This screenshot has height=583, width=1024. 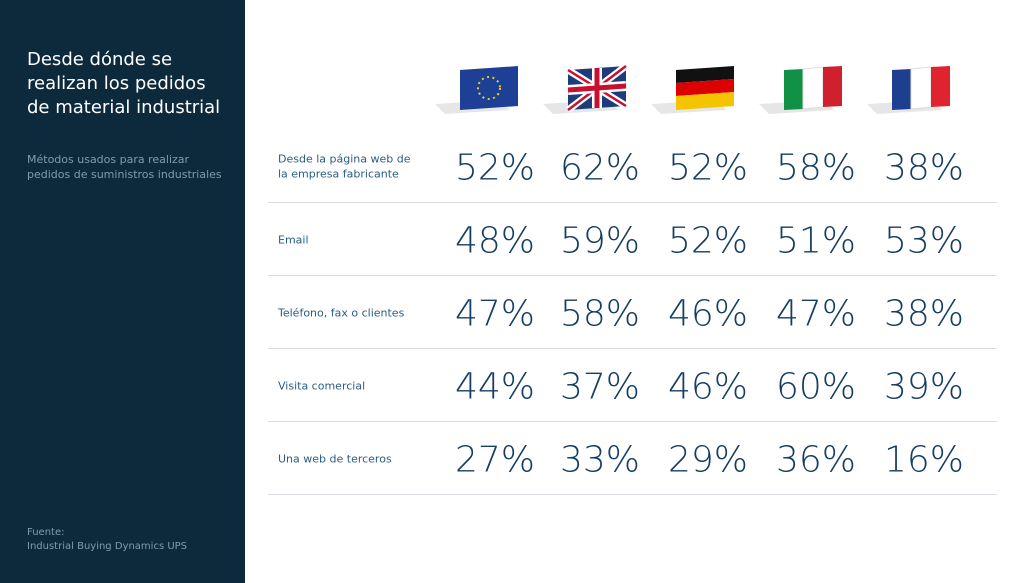 What do you see at coordinates (107, 546) in the screenshot?
I see `source: Industrial Buying Dynamics UPS` at bounding box center [107, 546].